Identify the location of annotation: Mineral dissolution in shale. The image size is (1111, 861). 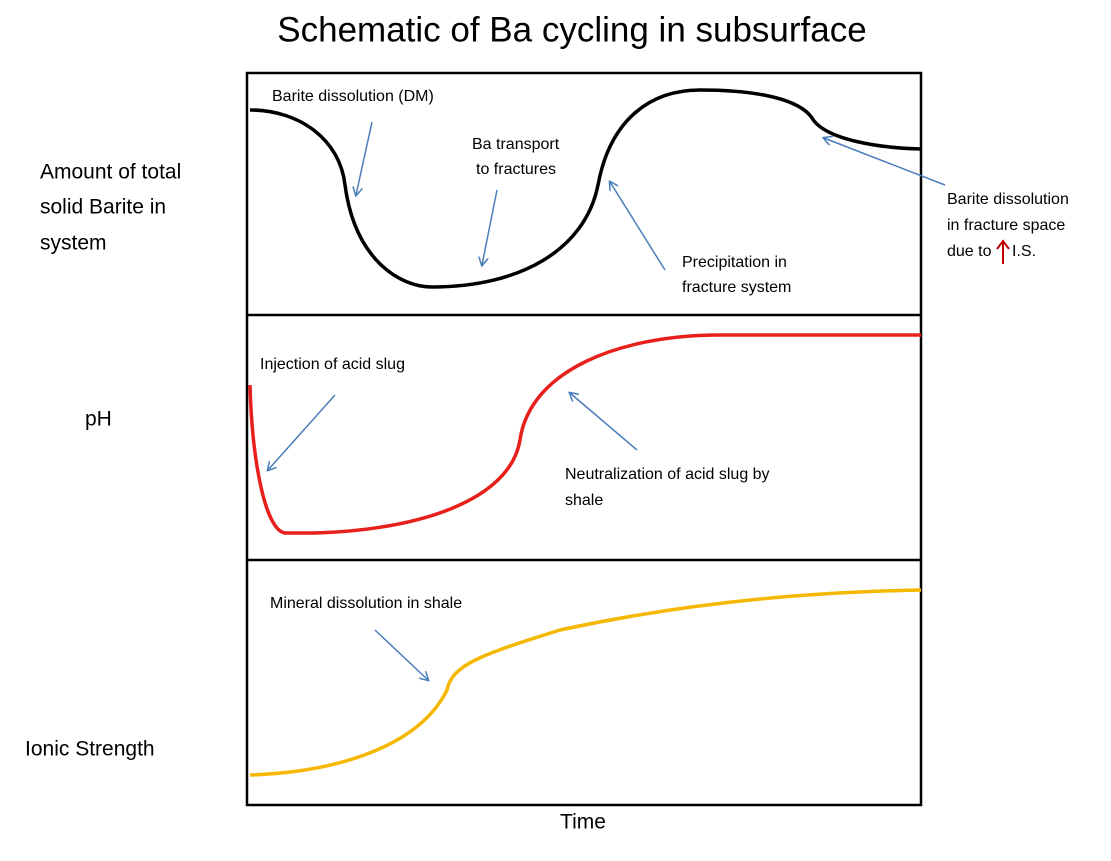
(366, 603).